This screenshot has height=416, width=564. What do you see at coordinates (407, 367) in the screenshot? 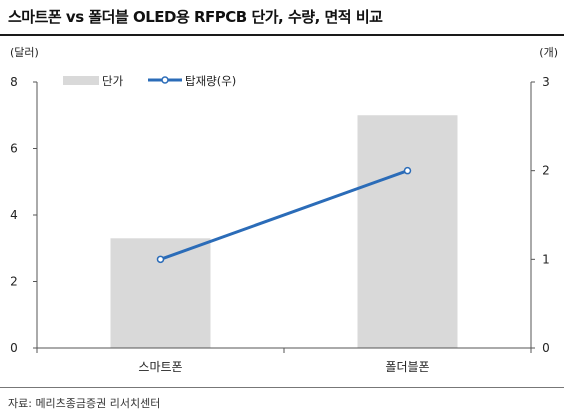
I see `category-label-2: 폴더블폰` at bounding box center [407, 367].